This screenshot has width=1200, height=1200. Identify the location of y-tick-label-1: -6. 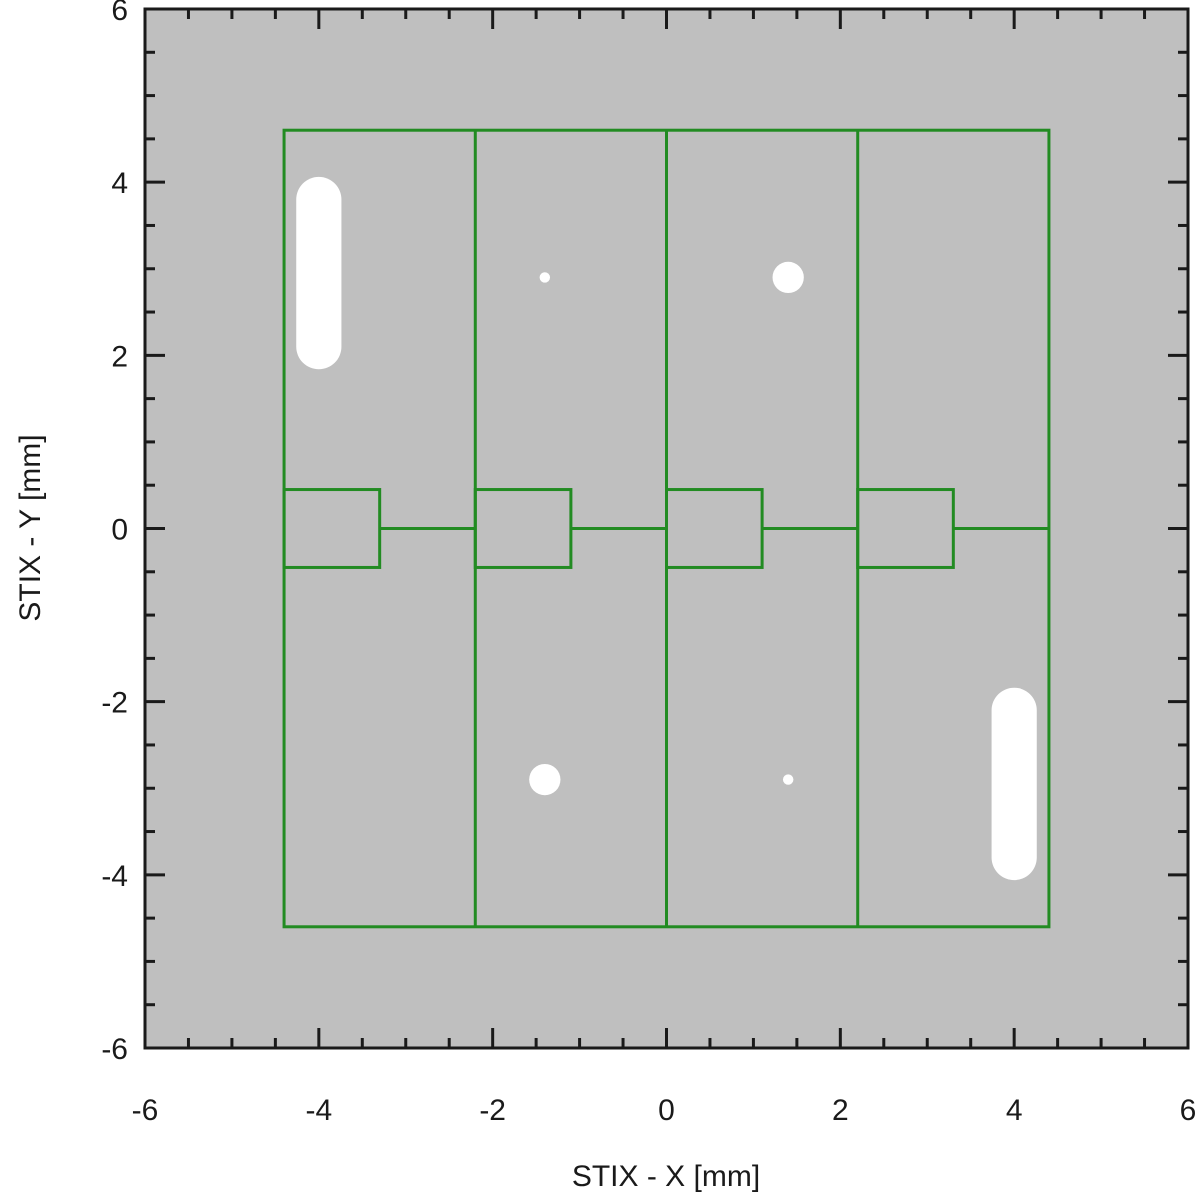
(114, 1049).